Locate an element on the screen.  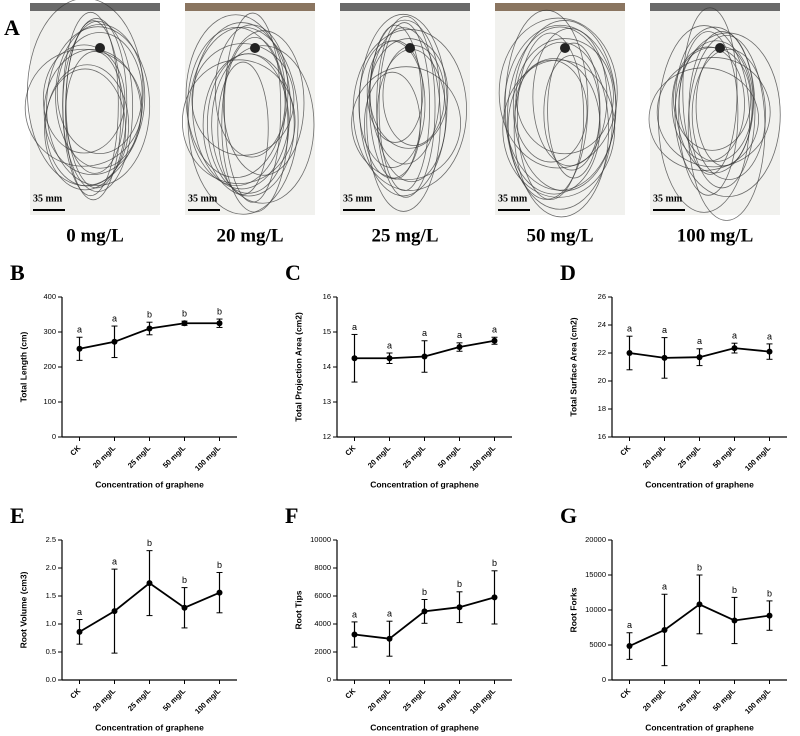
y-axis-label: Total Projection Area (cm2) is located at coordinates (298, 367).